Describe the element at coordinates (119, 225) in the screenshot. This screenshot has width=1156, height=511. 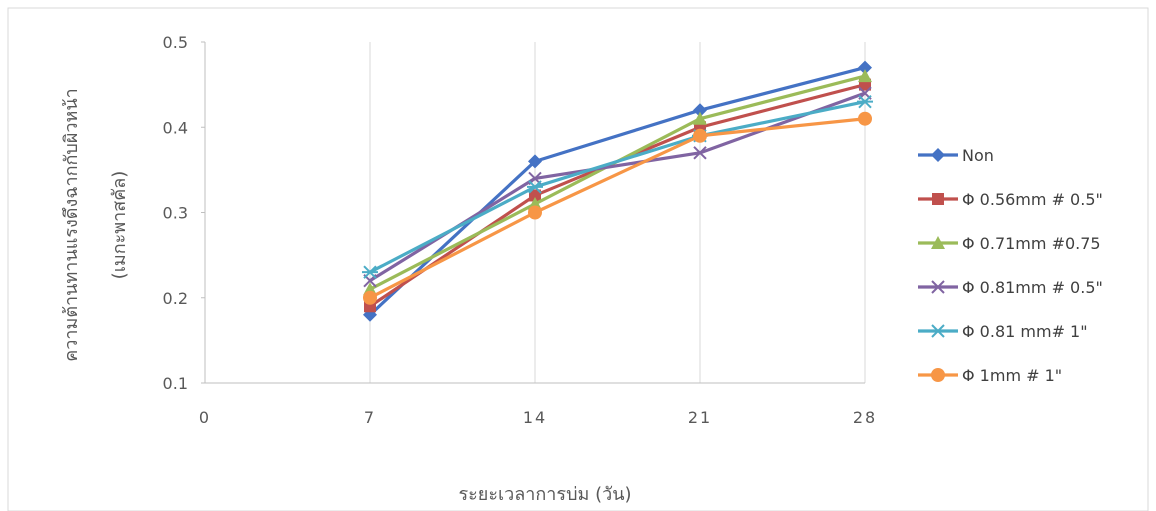
I see `y-axis-subtitle: (เมกะพาสคัล)` at that location.